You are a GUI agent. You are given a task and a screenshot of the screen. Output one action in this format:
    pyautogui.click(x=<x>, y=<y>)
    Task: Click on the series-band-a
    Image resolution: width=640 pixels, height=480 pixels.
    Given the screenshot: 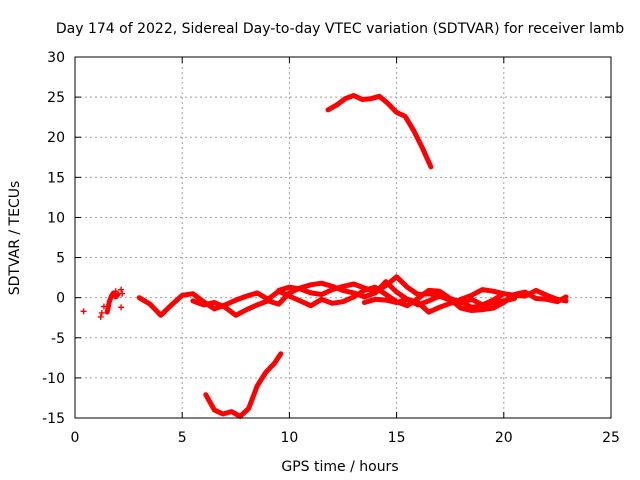 What is the action you would take?
    pyautogui.click(x=352, y=301)
    